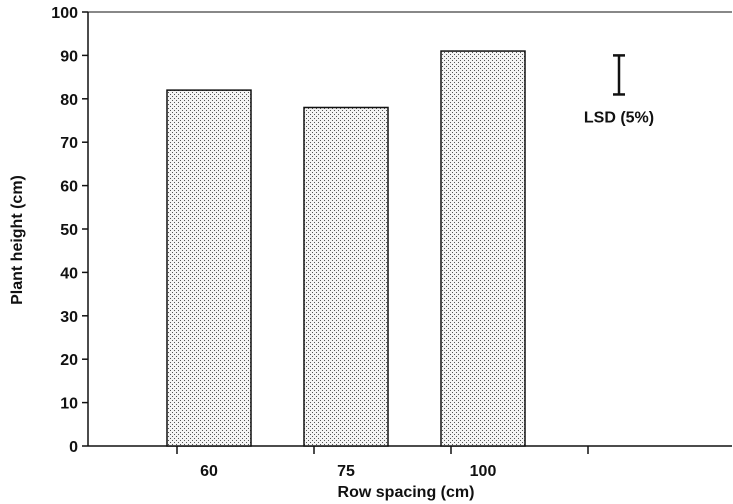 This screenshot has width=733, height=504. I want to click on y-tick-label: 80, so click(69, 100).